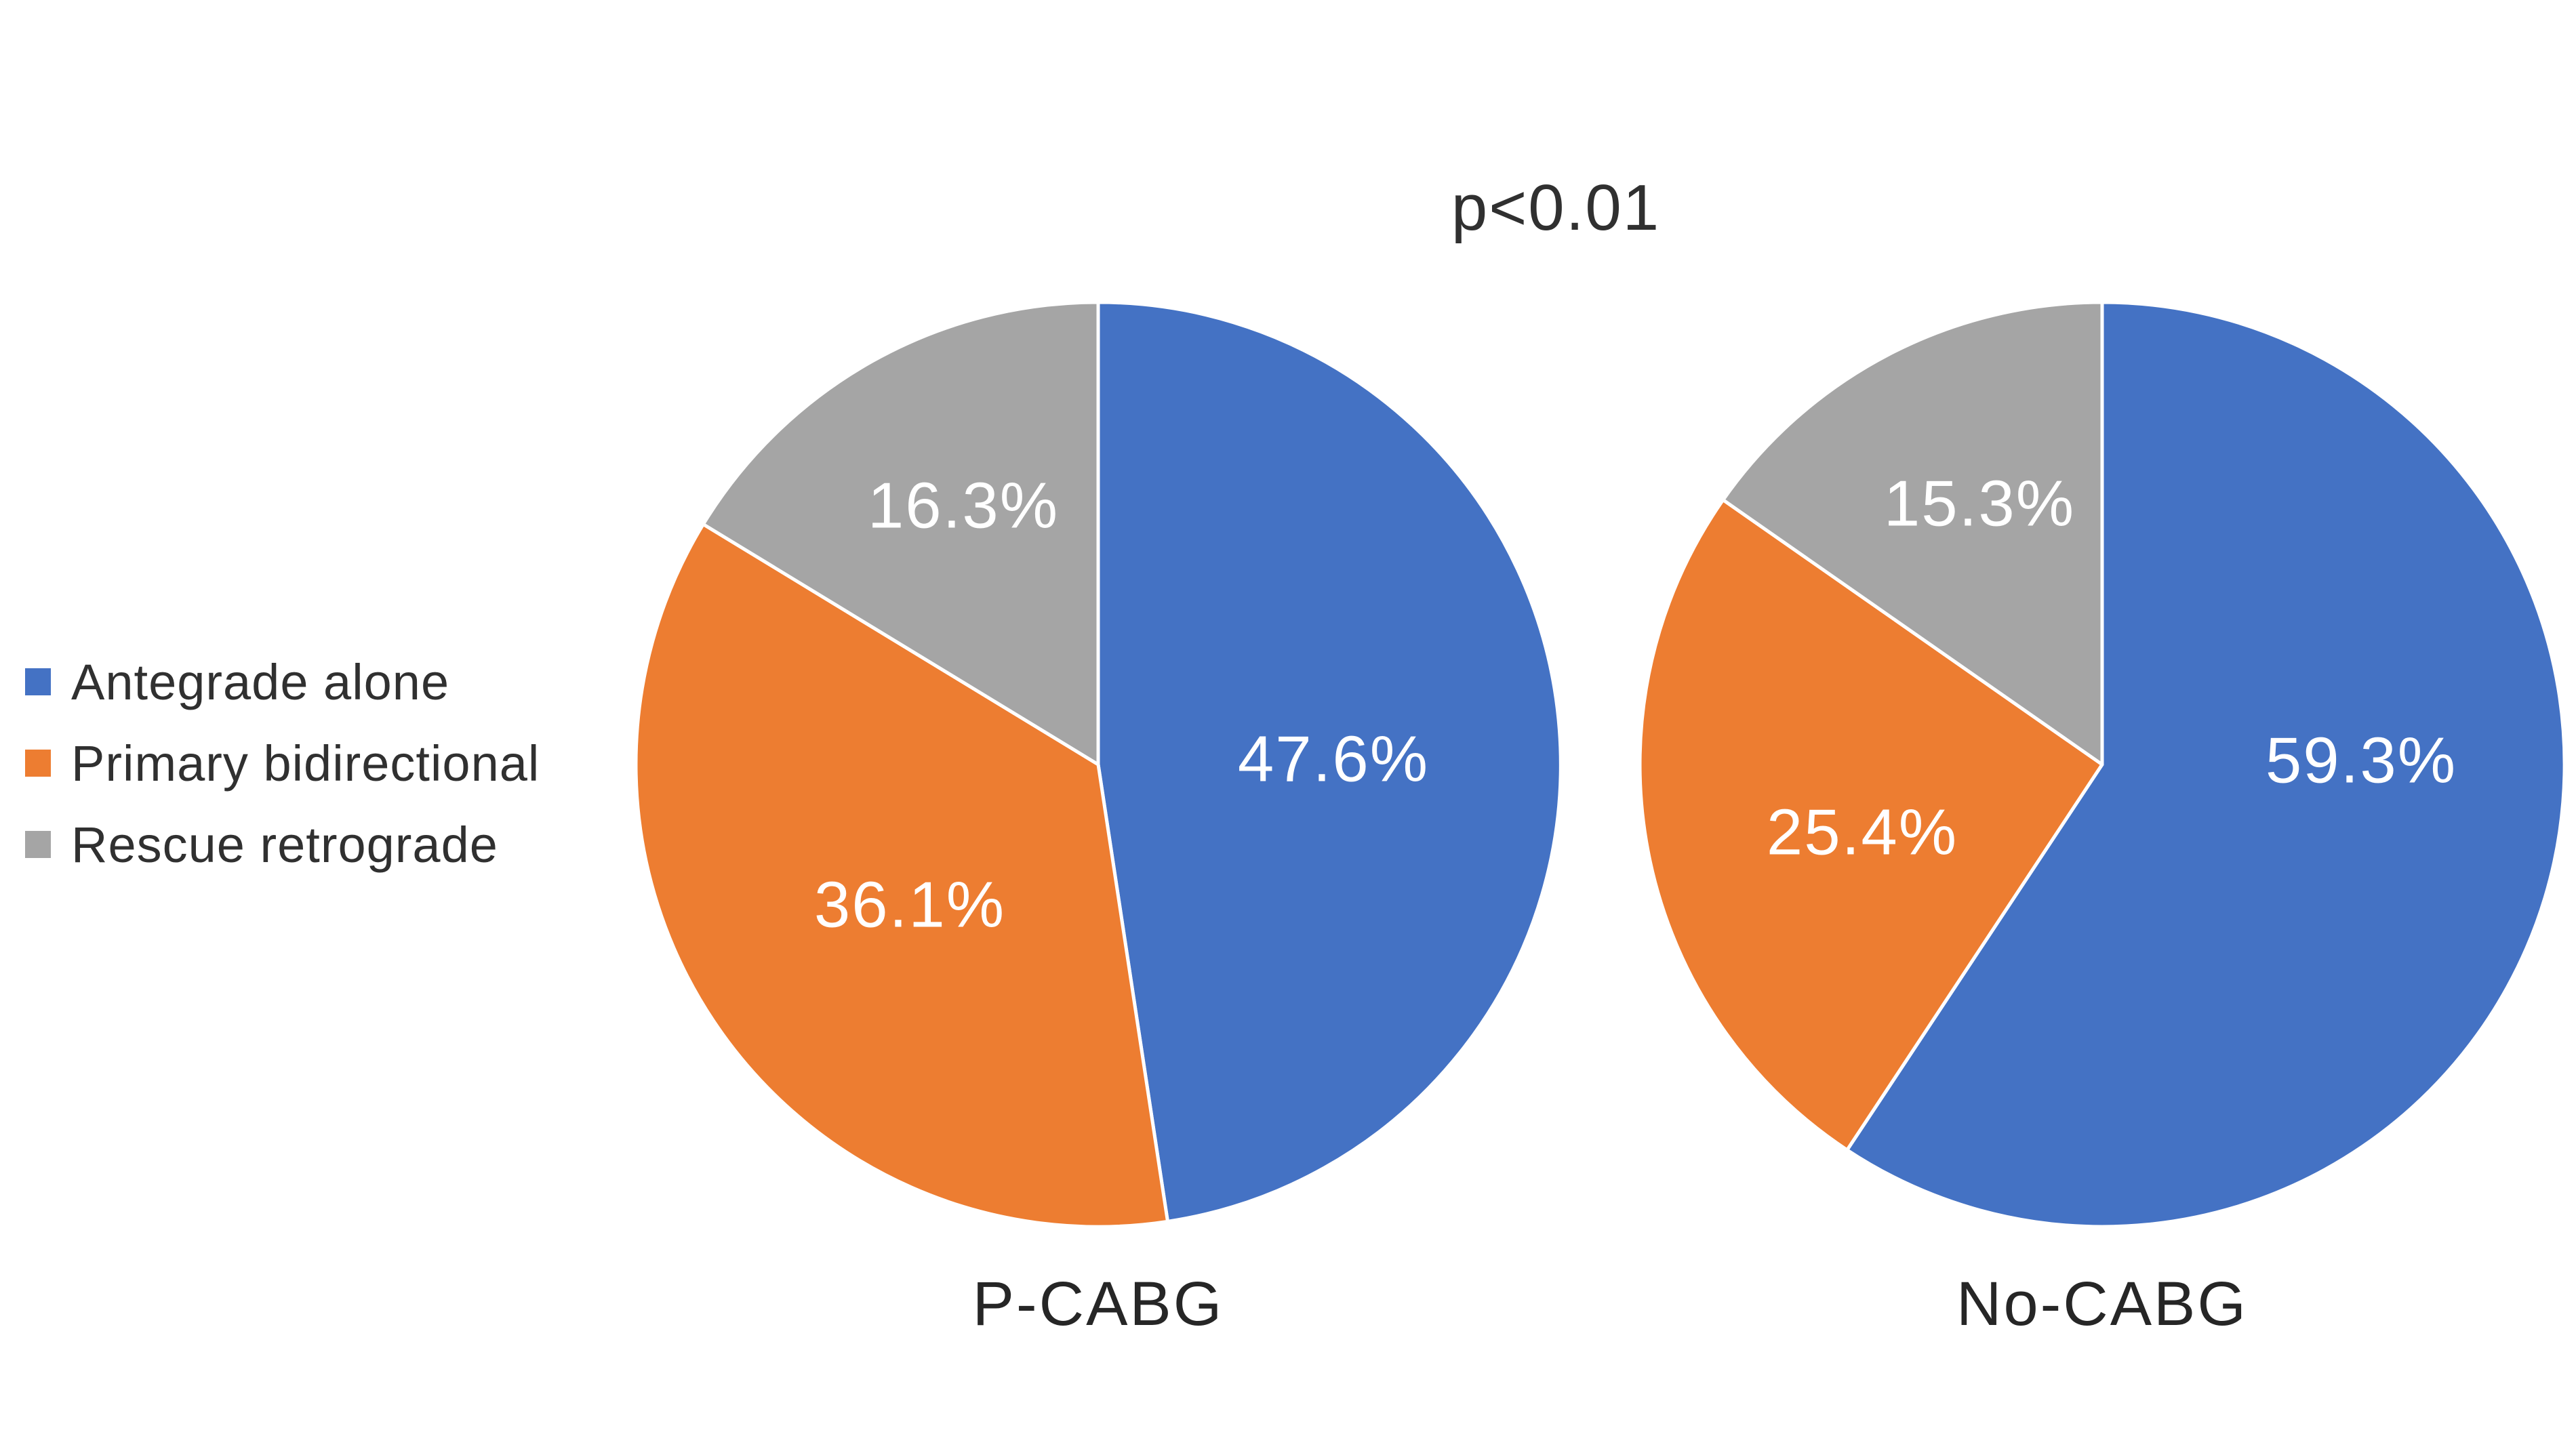 The width and height of the screenshot is (2576, 1449). Describe the element at coordinates (38, 844) in the screenshot. I see `legend-swatch-rescue-retrograde-icon` at that location.